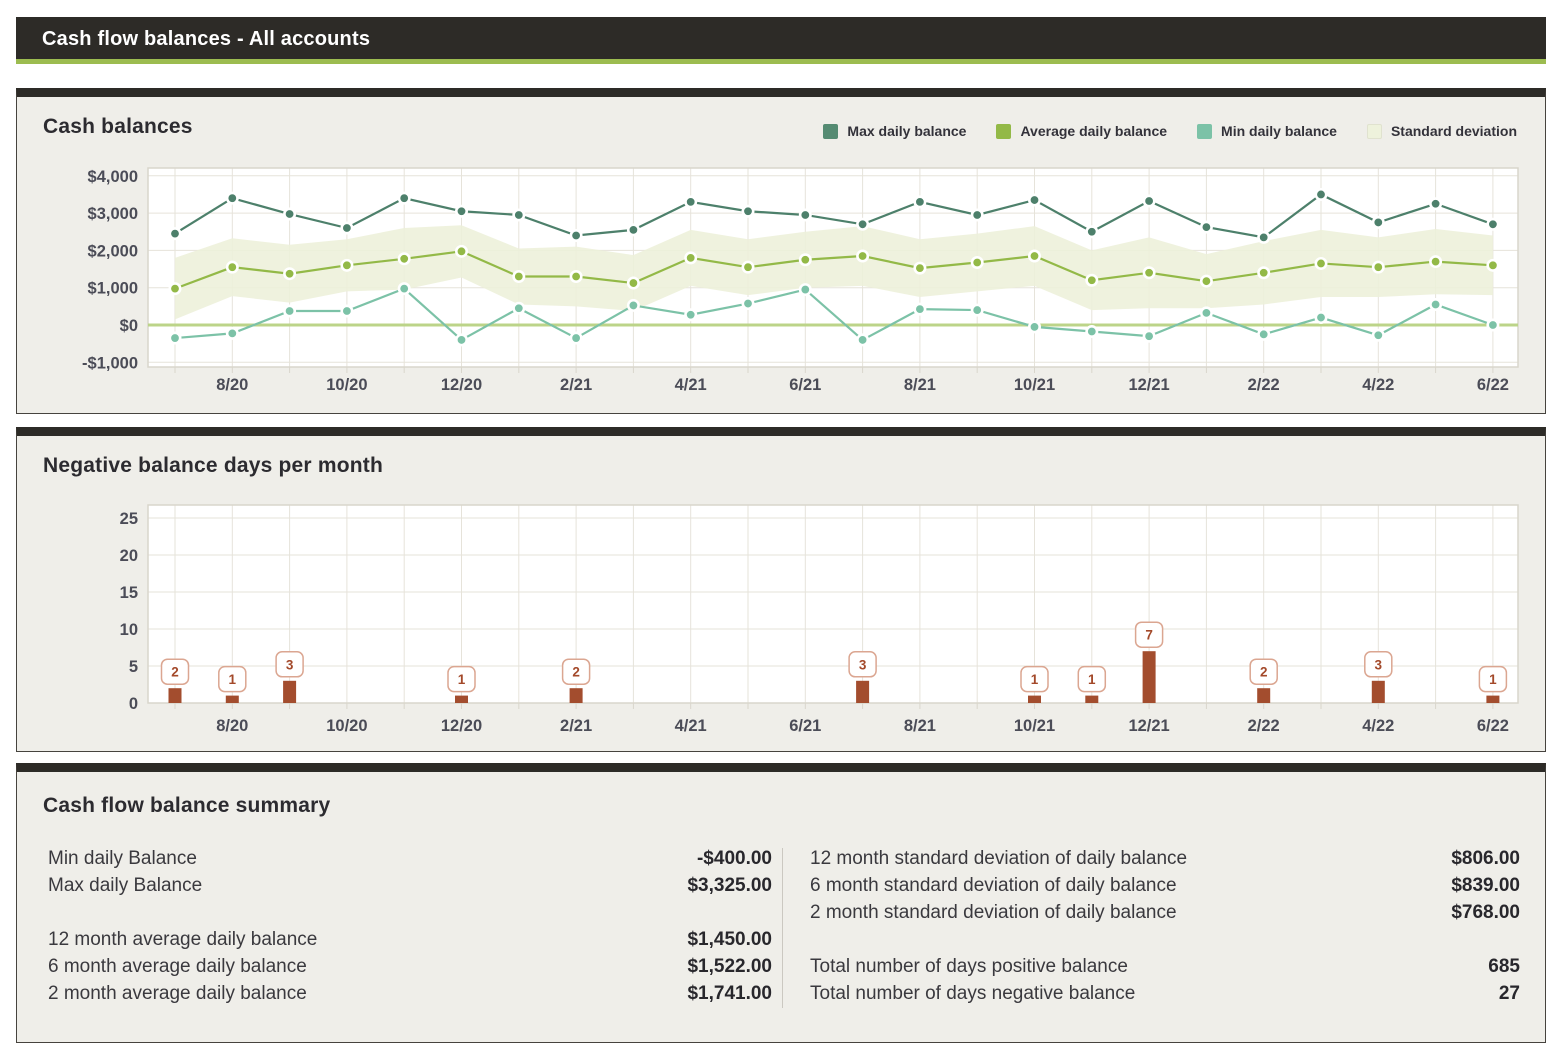  What do you see at coordinates (576, 385) in the screenshot?
I see `x-axis-label: 2/21` at bounding box center [576, 385].